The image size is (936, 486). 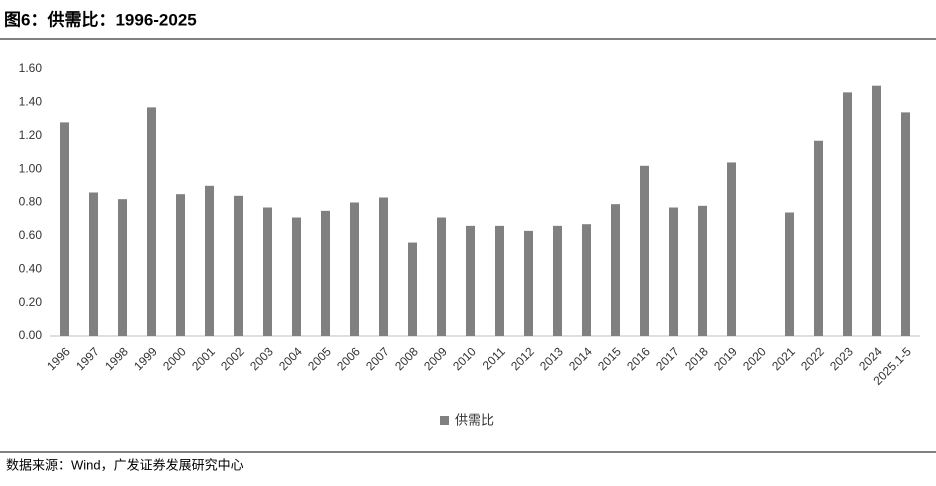 What do you see at coordinates (31, 168) in the screenshot?
I see `y-tick-label: 1.00` at bounding box center [31, 168].